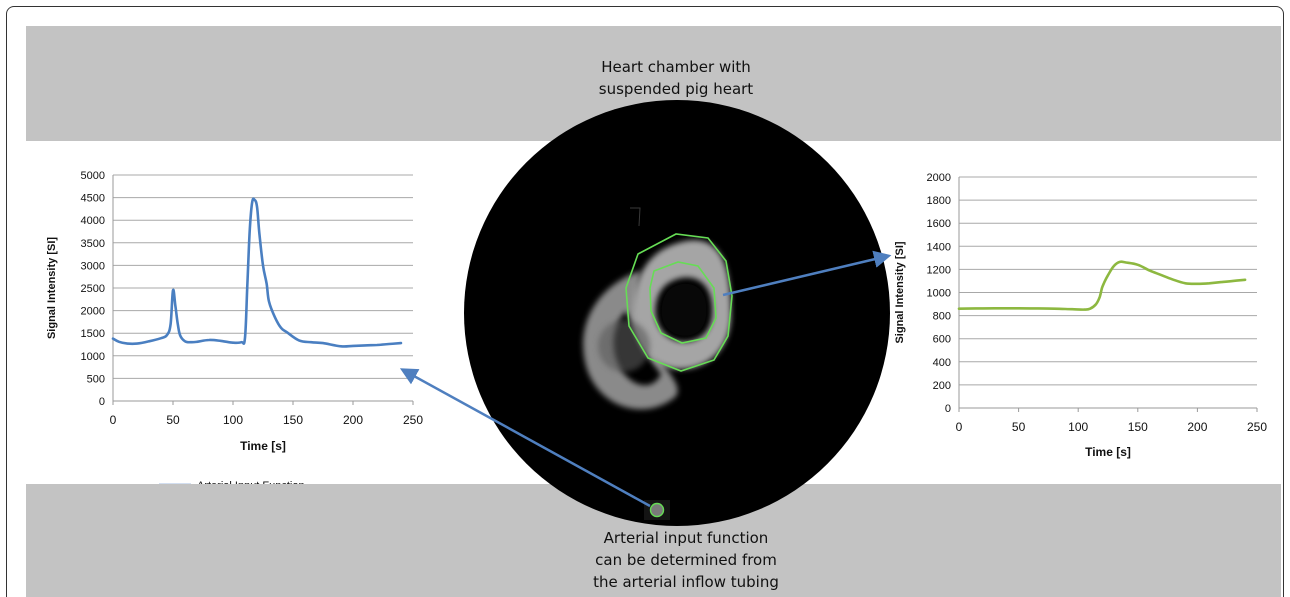 The image size is (1290, 597). I want to click on caption-bottom-line-2: can be determined from, so click(686, 560).